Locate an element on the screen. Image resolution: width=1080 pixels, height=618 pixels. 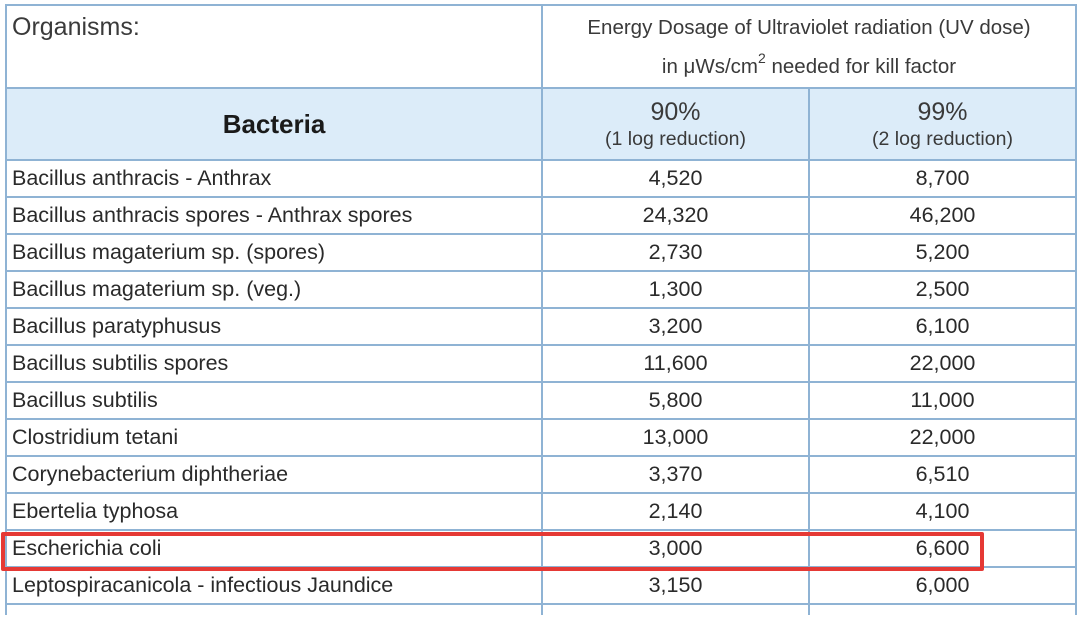
dose-90-value: 2,140 is located at coordinates (675, 511).